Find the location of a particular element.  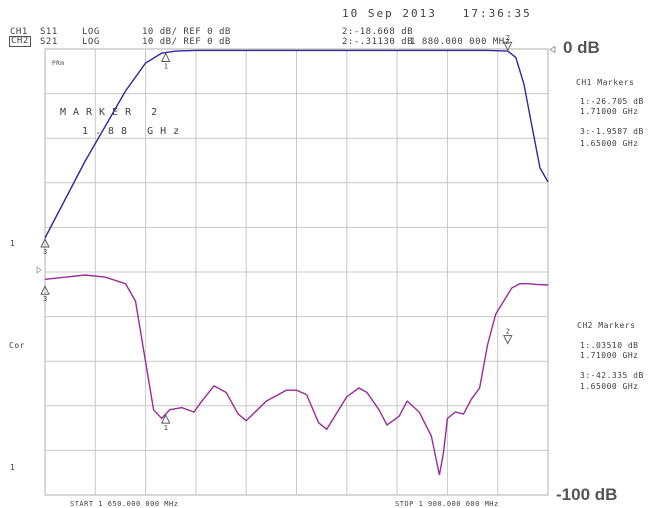

ch2-format: LOG is located at coordinates (91, 42).